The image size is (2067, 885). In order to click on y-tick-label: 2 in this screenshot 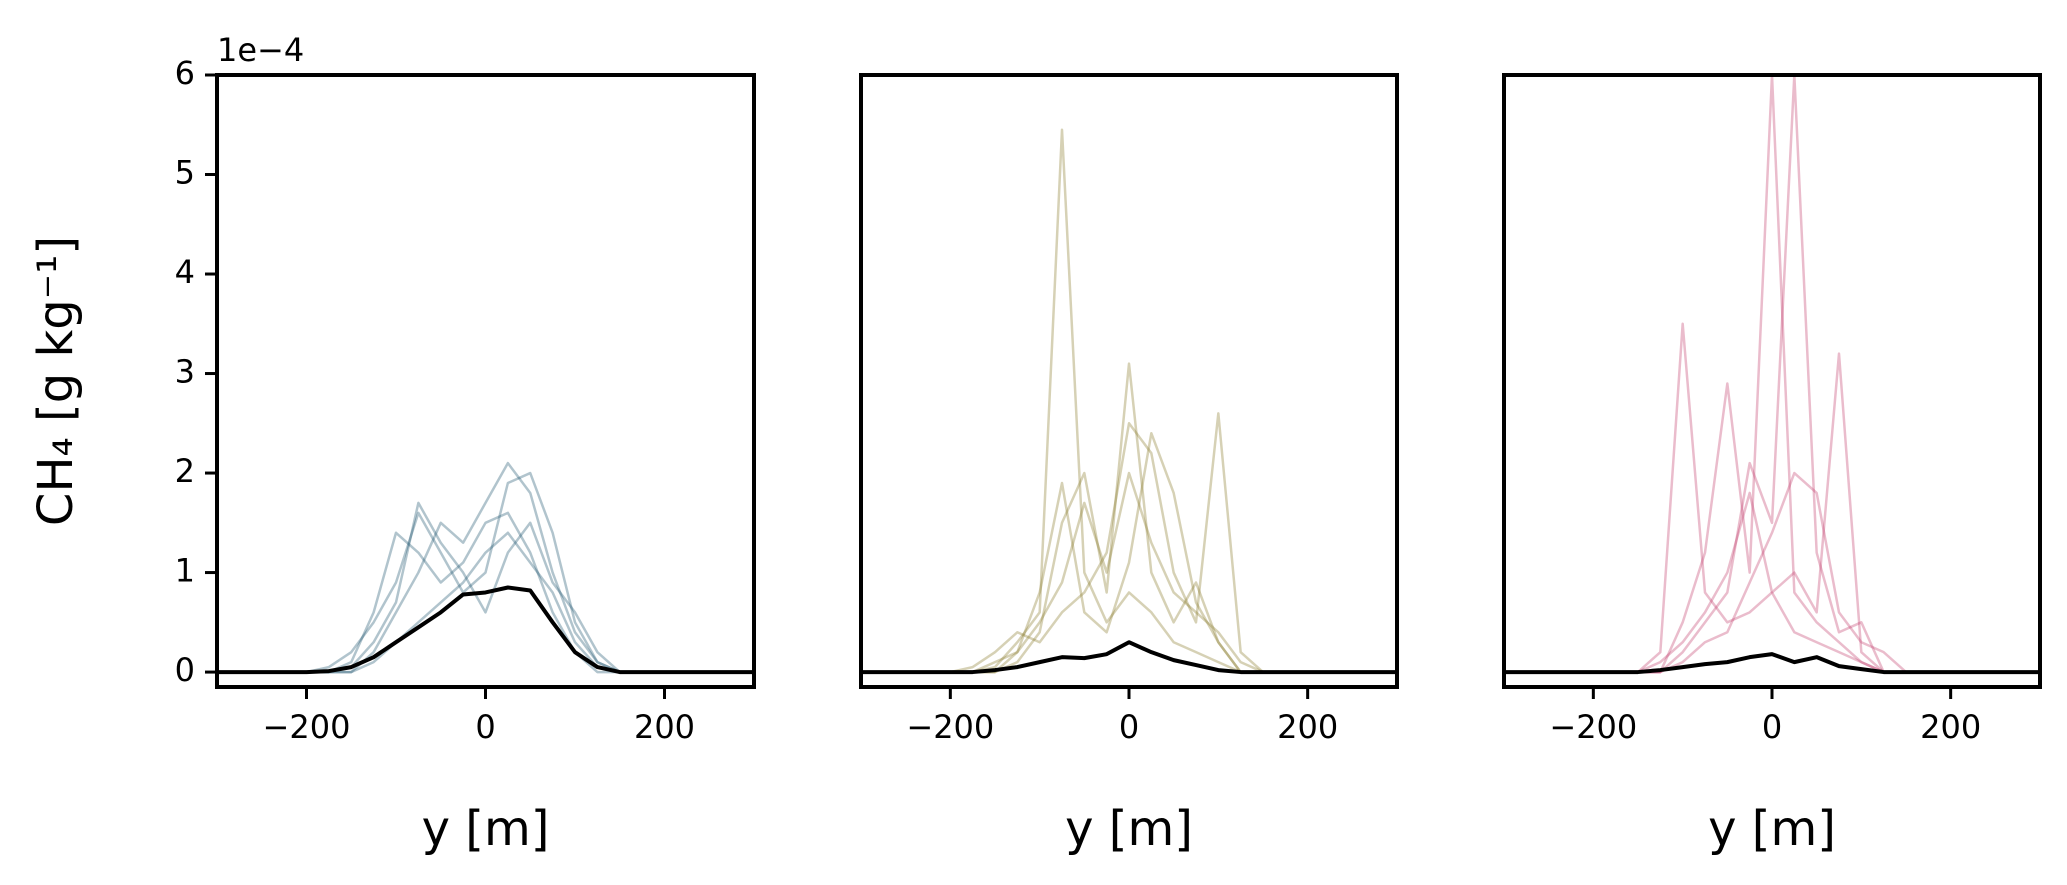, I will do `click(185, 471)`.